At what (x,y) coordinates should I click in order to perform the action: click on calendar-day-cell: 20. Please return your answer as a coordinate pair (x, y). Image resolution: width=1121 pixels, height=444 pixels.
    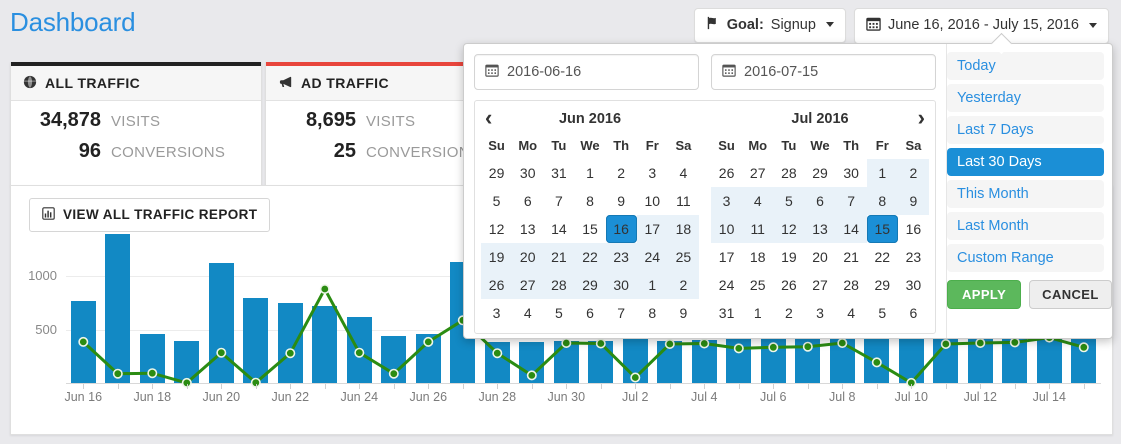
    Looking at the image, I should click on (528, 256).